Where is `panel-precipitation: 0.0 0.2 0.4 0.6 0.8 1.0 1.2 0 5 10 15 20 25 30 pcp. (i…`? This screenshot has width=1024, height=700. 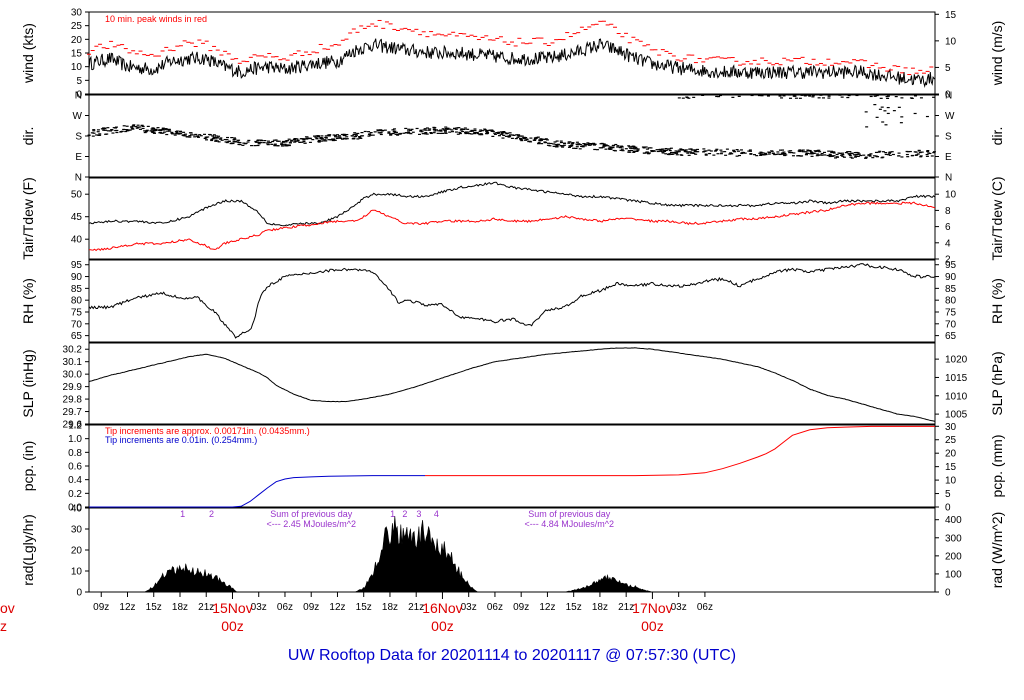
panel-precipitation: 0.0 0.2 0.4 0.6 0.8 1.0 1.2 0 5 10 15 20 25 30 pcp. (i… is located at coordinates (512, 467).